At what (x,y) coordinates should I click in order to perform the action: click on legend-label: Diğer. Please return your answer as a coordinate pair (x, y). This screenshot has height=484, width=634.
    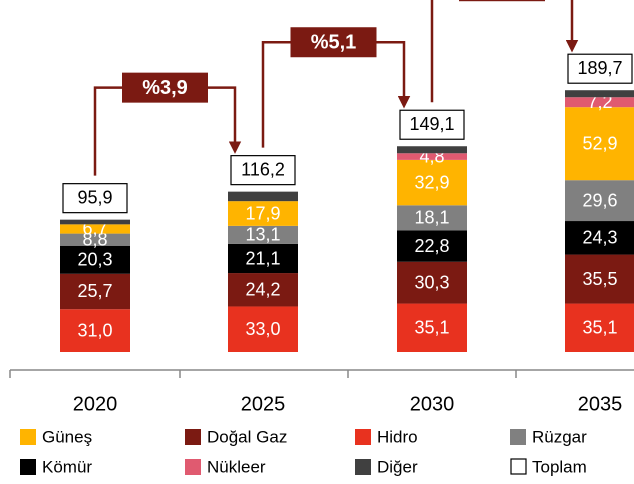
    Looking at the image, I should click on (397, 466).